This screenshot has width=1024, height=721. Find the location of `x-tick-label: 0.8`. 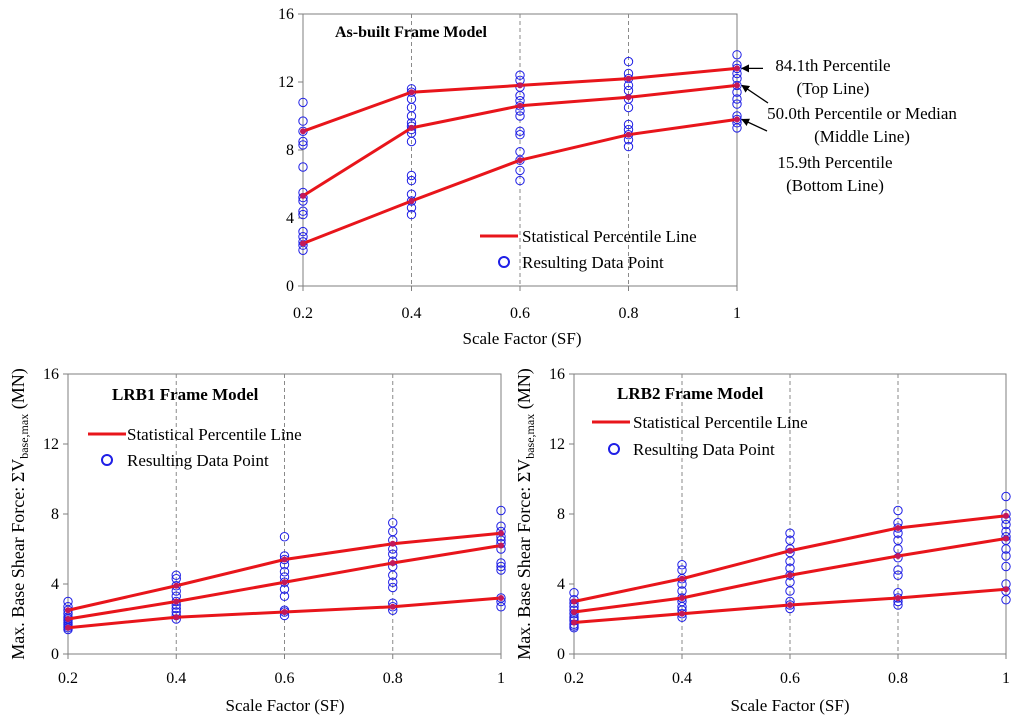

x-tick-label: 0.8 is located at coordinates (898, 678).